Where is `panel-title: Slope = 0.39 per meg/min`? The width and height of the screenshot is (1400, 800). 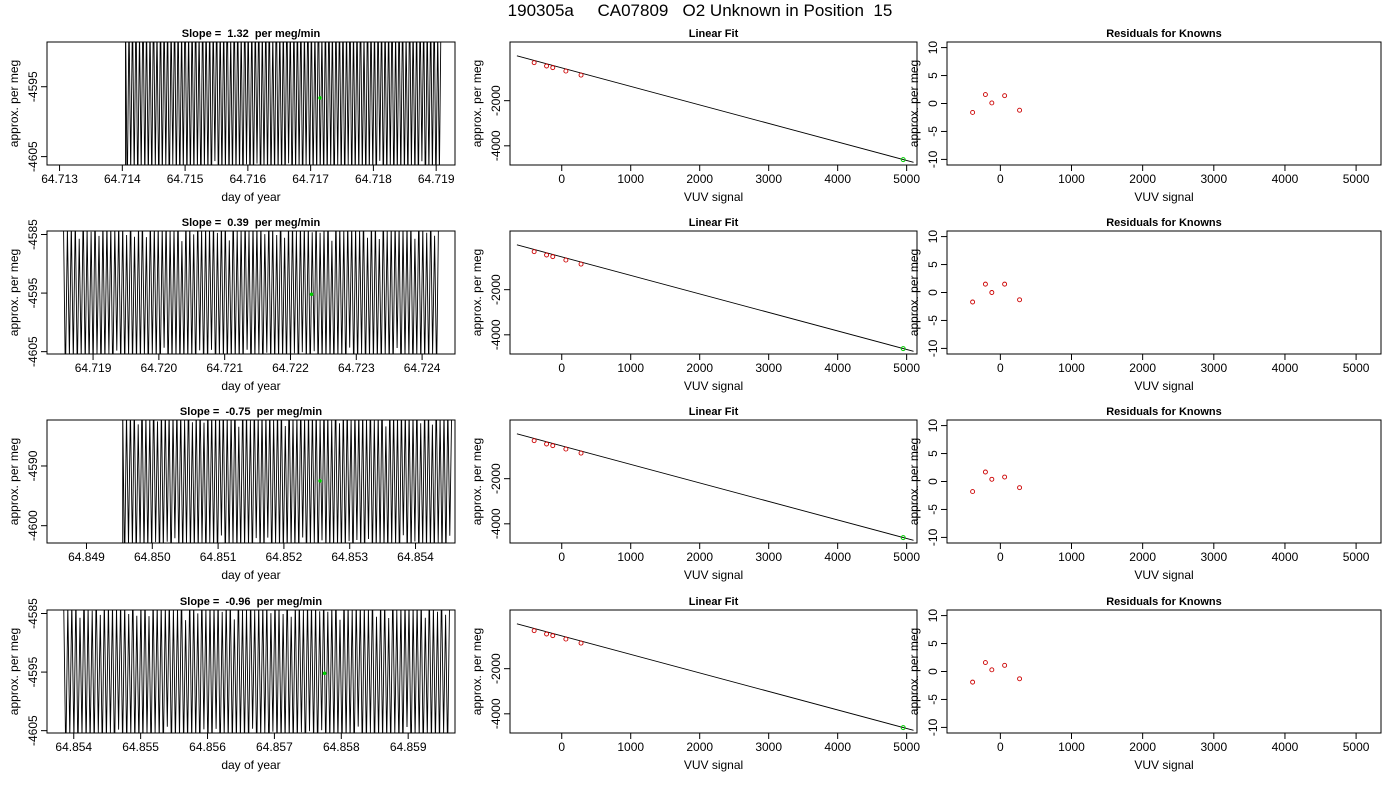
panel-title: Slope = 0.39 per meg/min is located at coordinates (251, 223).